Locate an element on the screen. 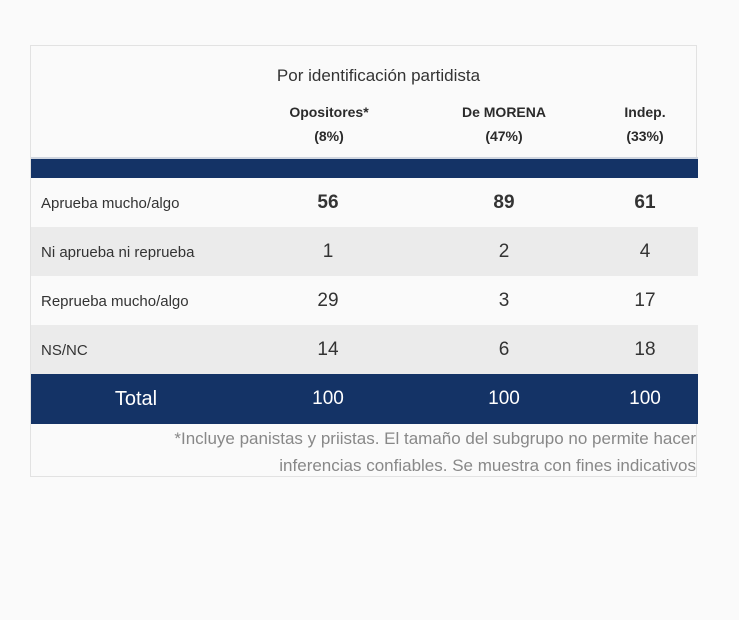 The height and width of the screenshot is (620, 739). cell-value: 61 is located at coordinates (645, 202).